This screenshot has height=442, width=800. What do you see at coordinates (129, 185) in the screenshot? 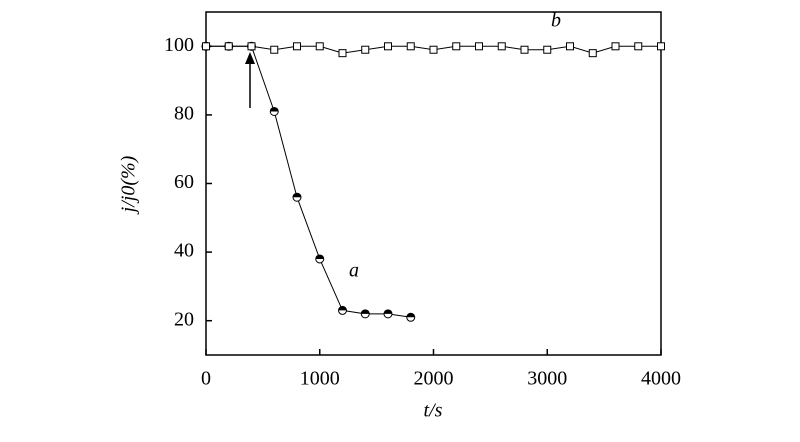
I see `y-axis-label: j/j0(%)` at bounding box center [129, 185].